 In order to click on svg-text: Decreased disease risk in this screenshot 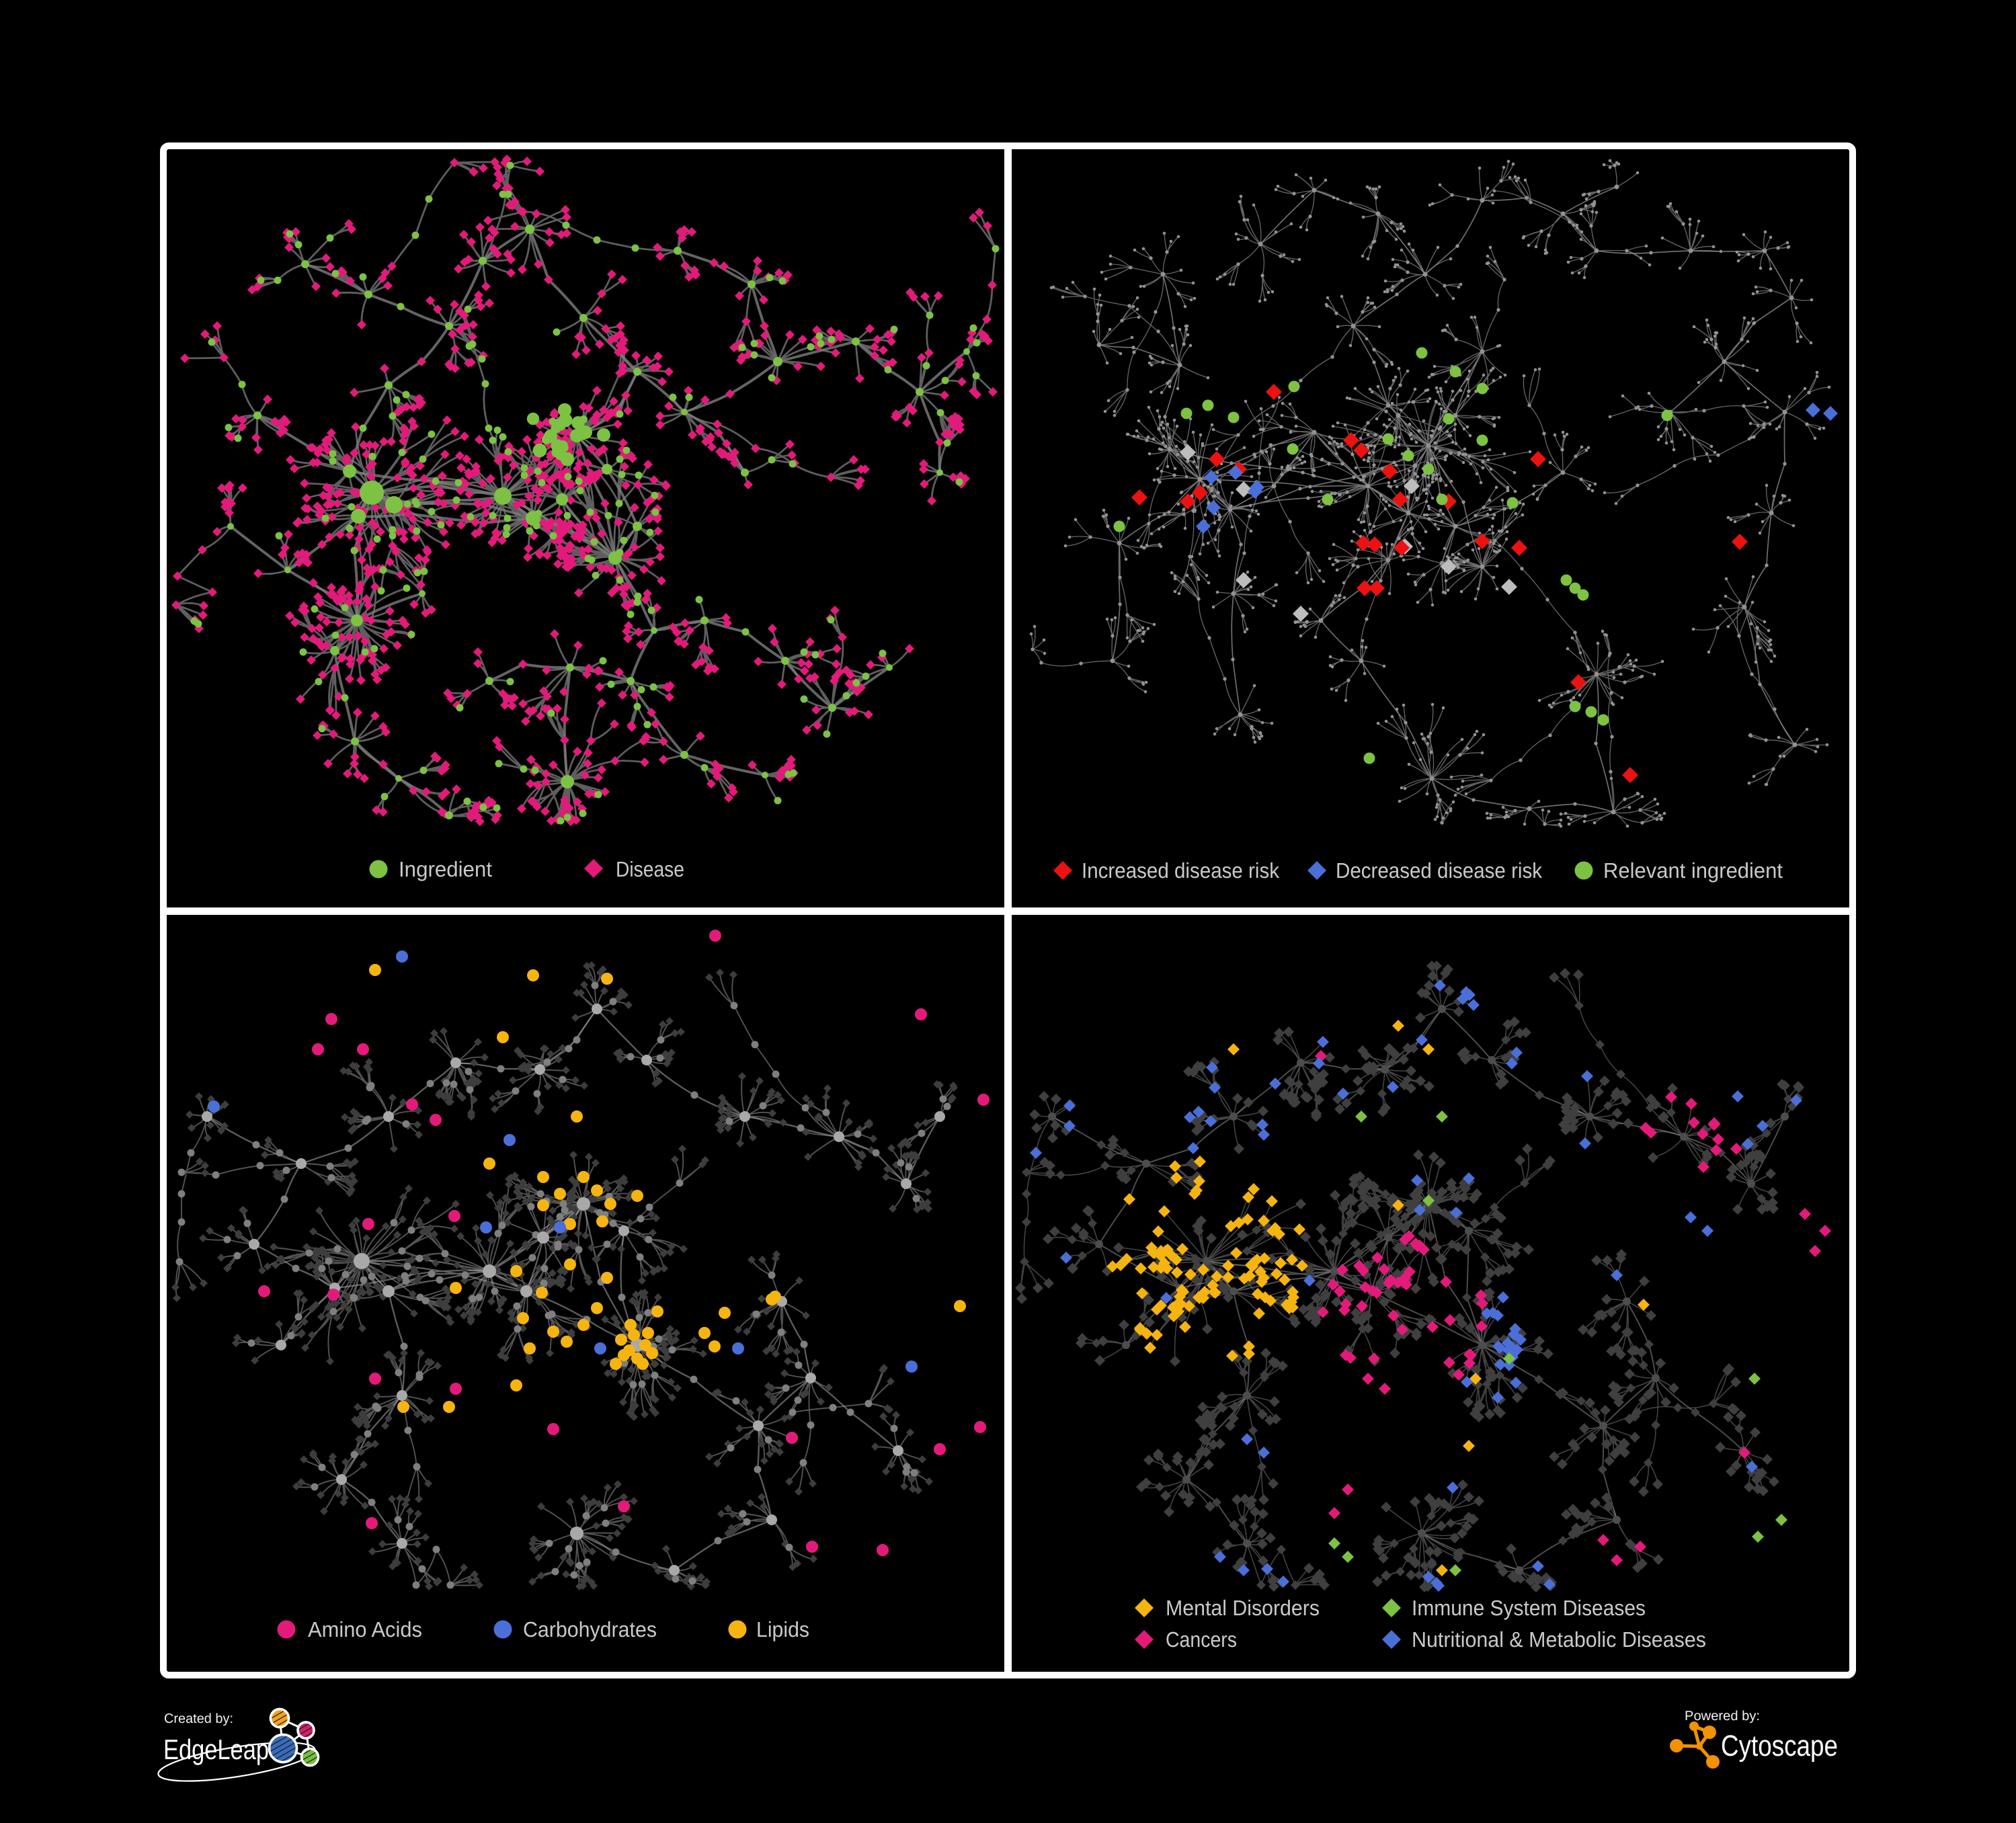, I will do `click(1439, 871)`.